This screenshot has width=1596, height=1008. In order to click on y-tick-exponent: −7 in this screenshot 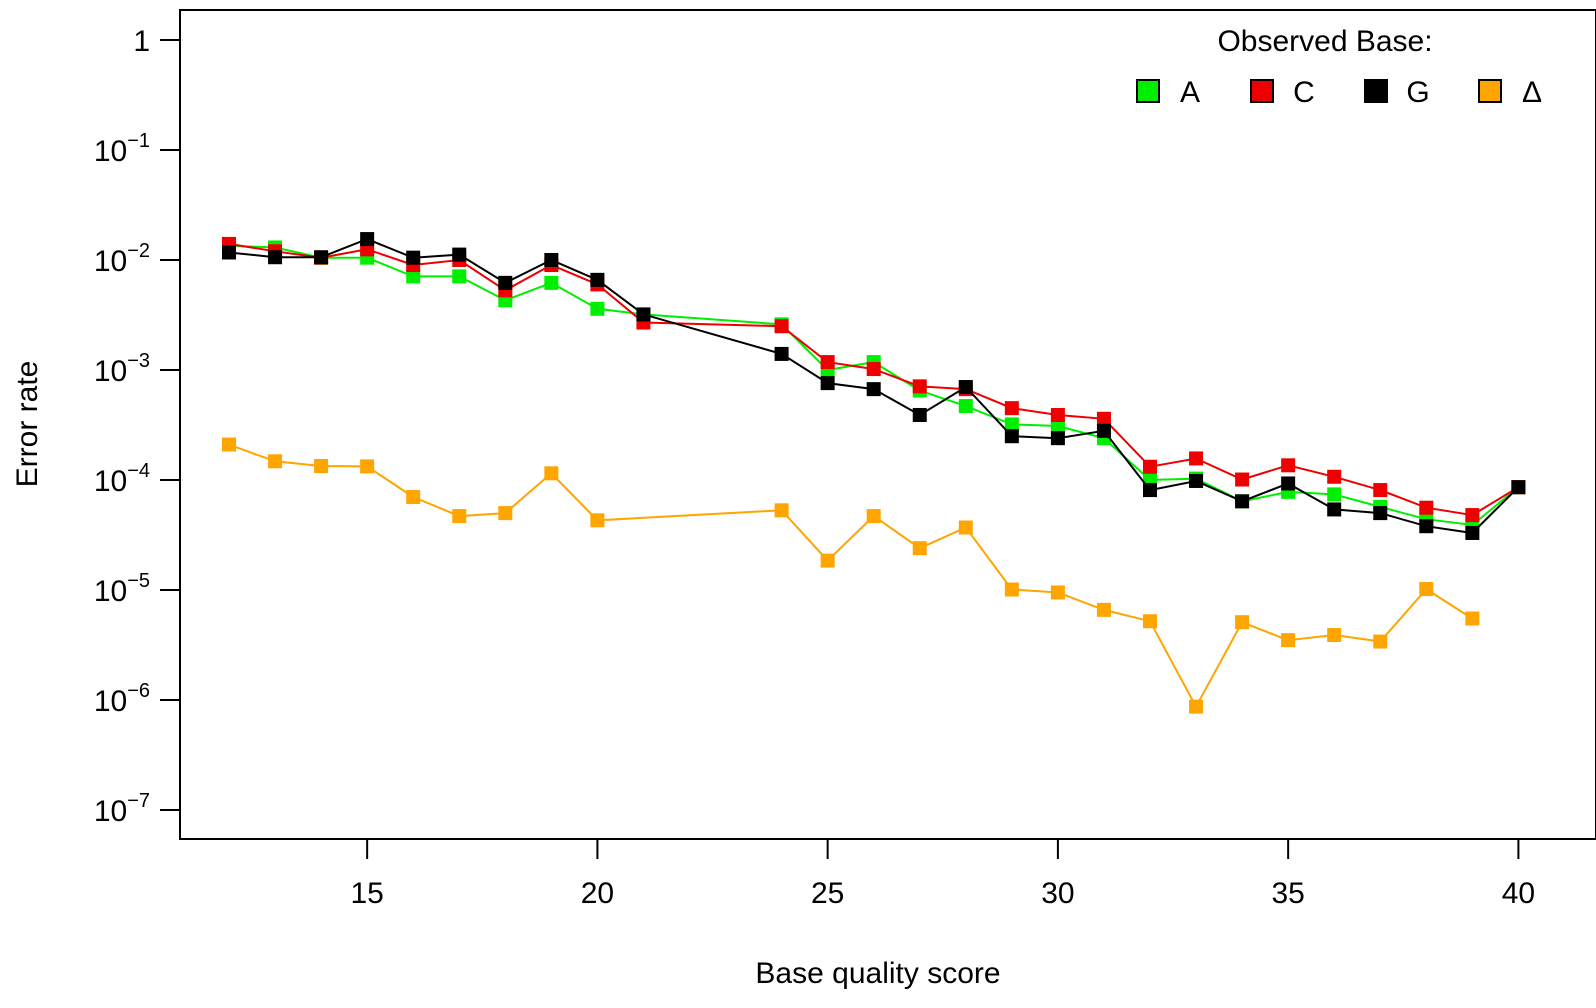, I will do `click(138, 801)`.